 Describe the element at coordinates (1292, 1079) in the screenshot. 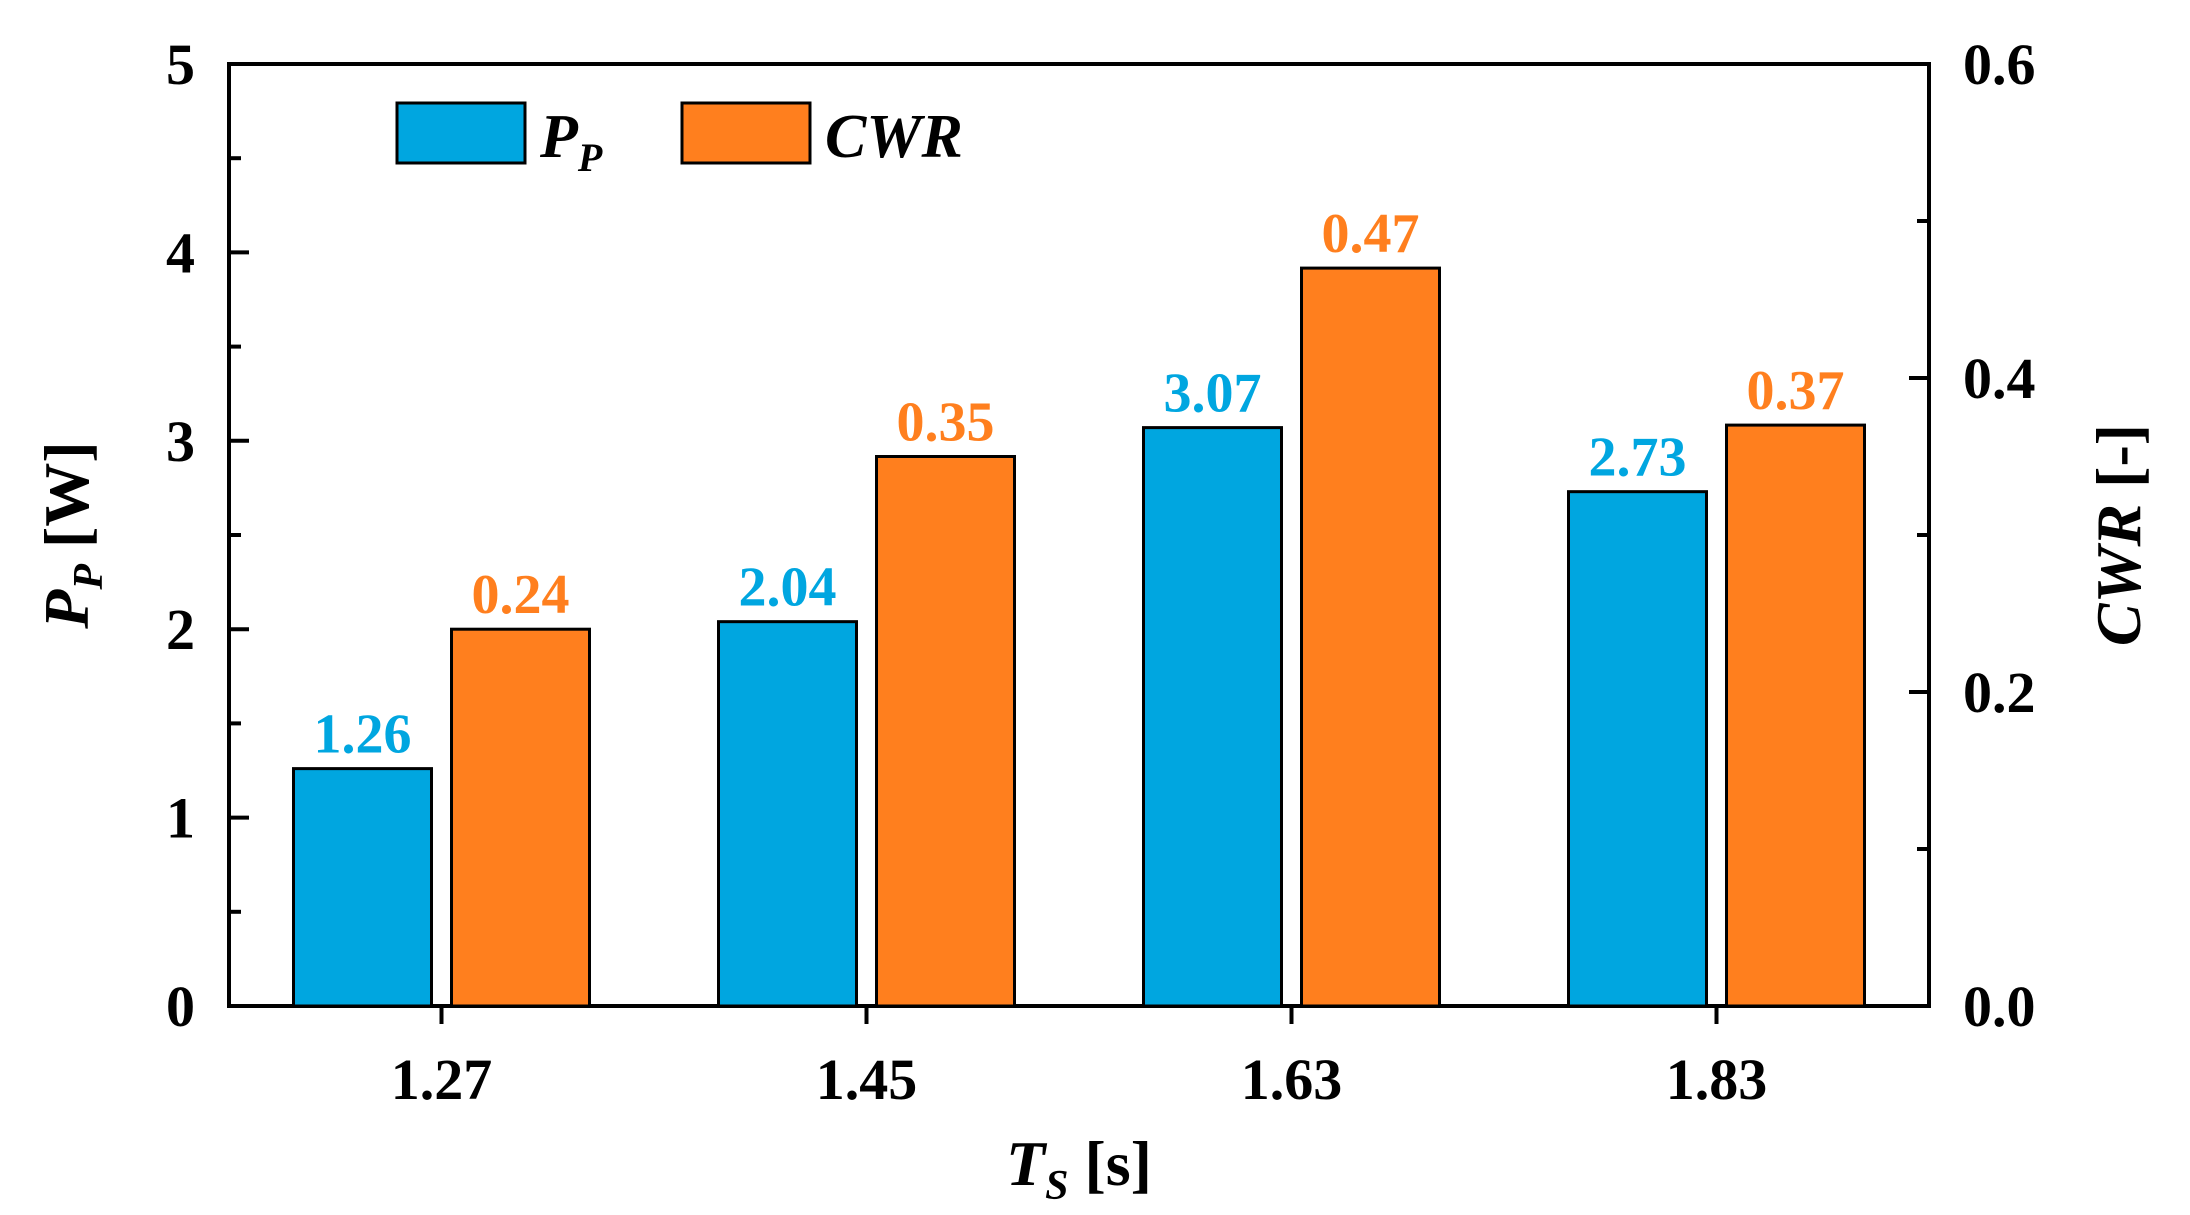

I see `x-tick-label-1.63: 1.63` at that location.